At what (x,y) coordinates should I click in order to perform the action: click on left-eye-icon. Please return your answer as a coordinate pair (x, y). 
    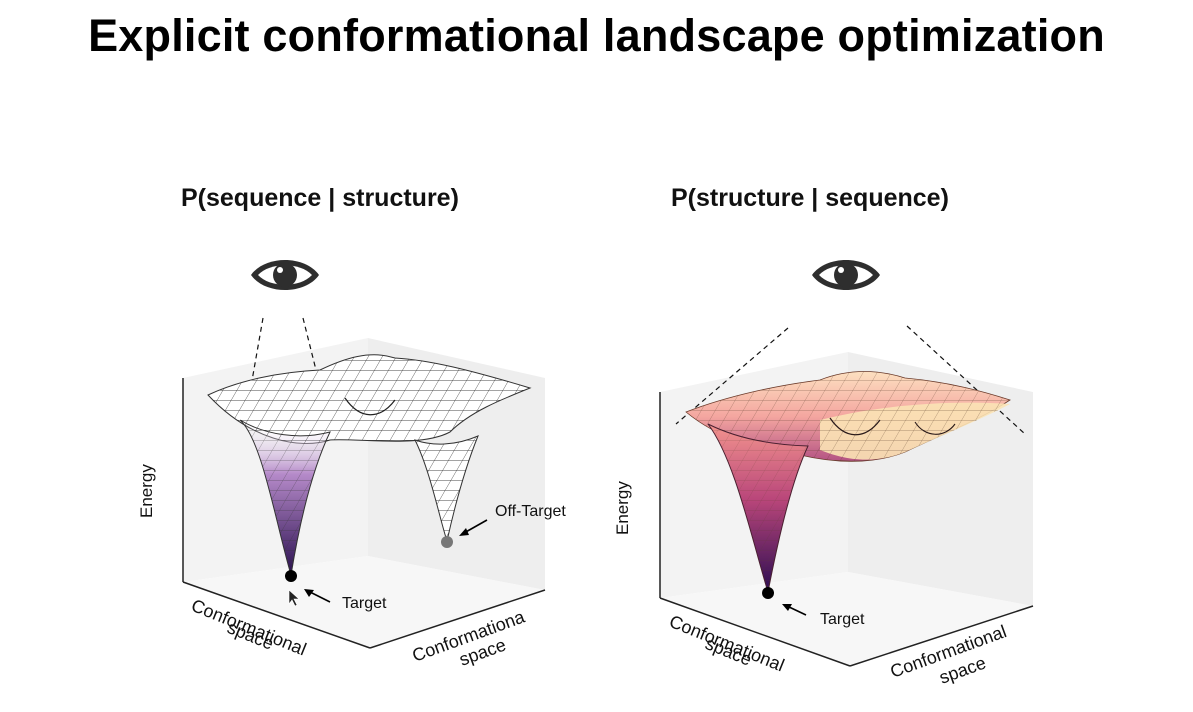
    Looking at the image, I should click on (285, 275).